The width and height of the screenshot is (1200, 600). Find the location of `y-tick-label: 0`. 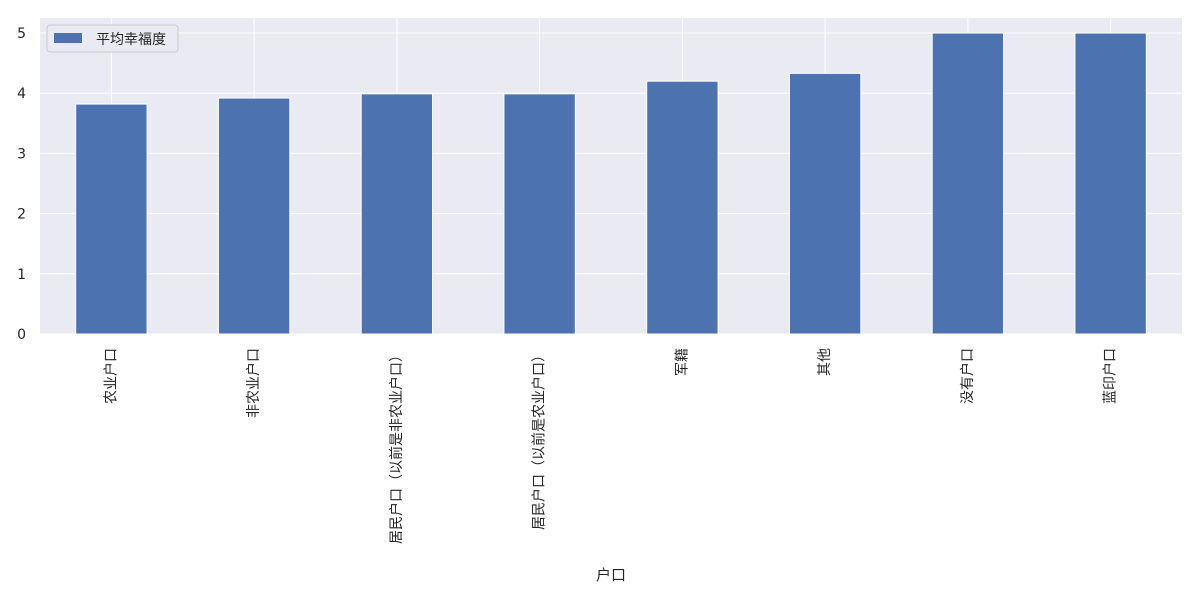

y-tick-label: 0 is located at coordinates (21, 335).